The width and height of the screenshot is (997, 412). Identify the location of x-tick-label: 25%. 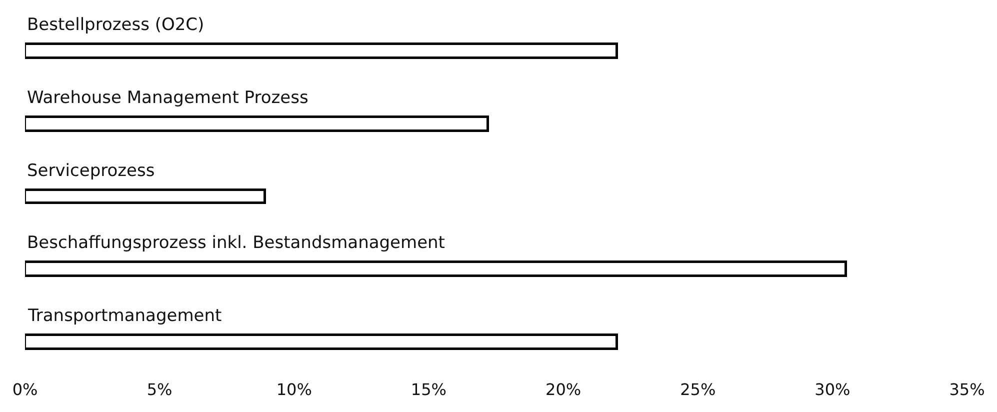
(698, 389).